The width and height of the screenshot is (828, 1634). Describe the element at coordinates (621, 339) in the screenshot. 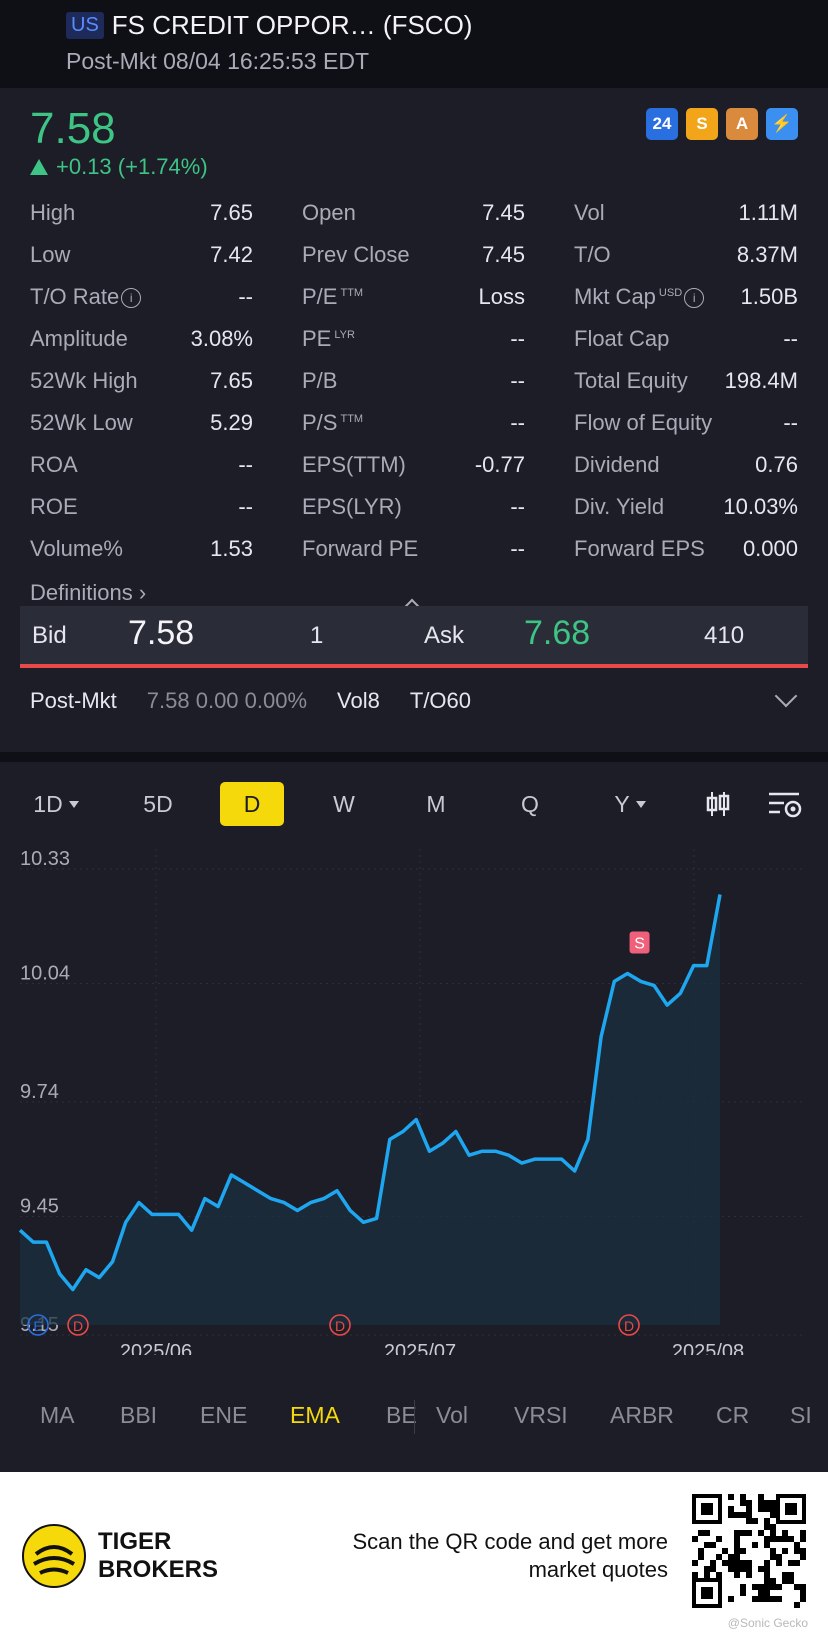

I see `stat-label: Float Cap` at that location.